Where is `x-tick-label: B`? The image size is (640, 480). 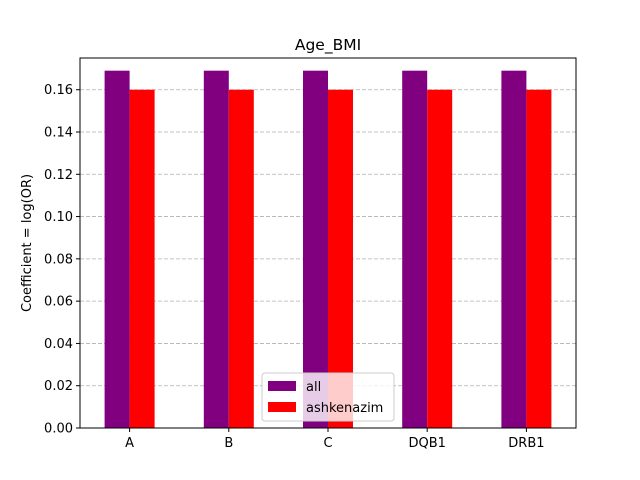
x-tick-label: B is located at coordinates (228, 443).